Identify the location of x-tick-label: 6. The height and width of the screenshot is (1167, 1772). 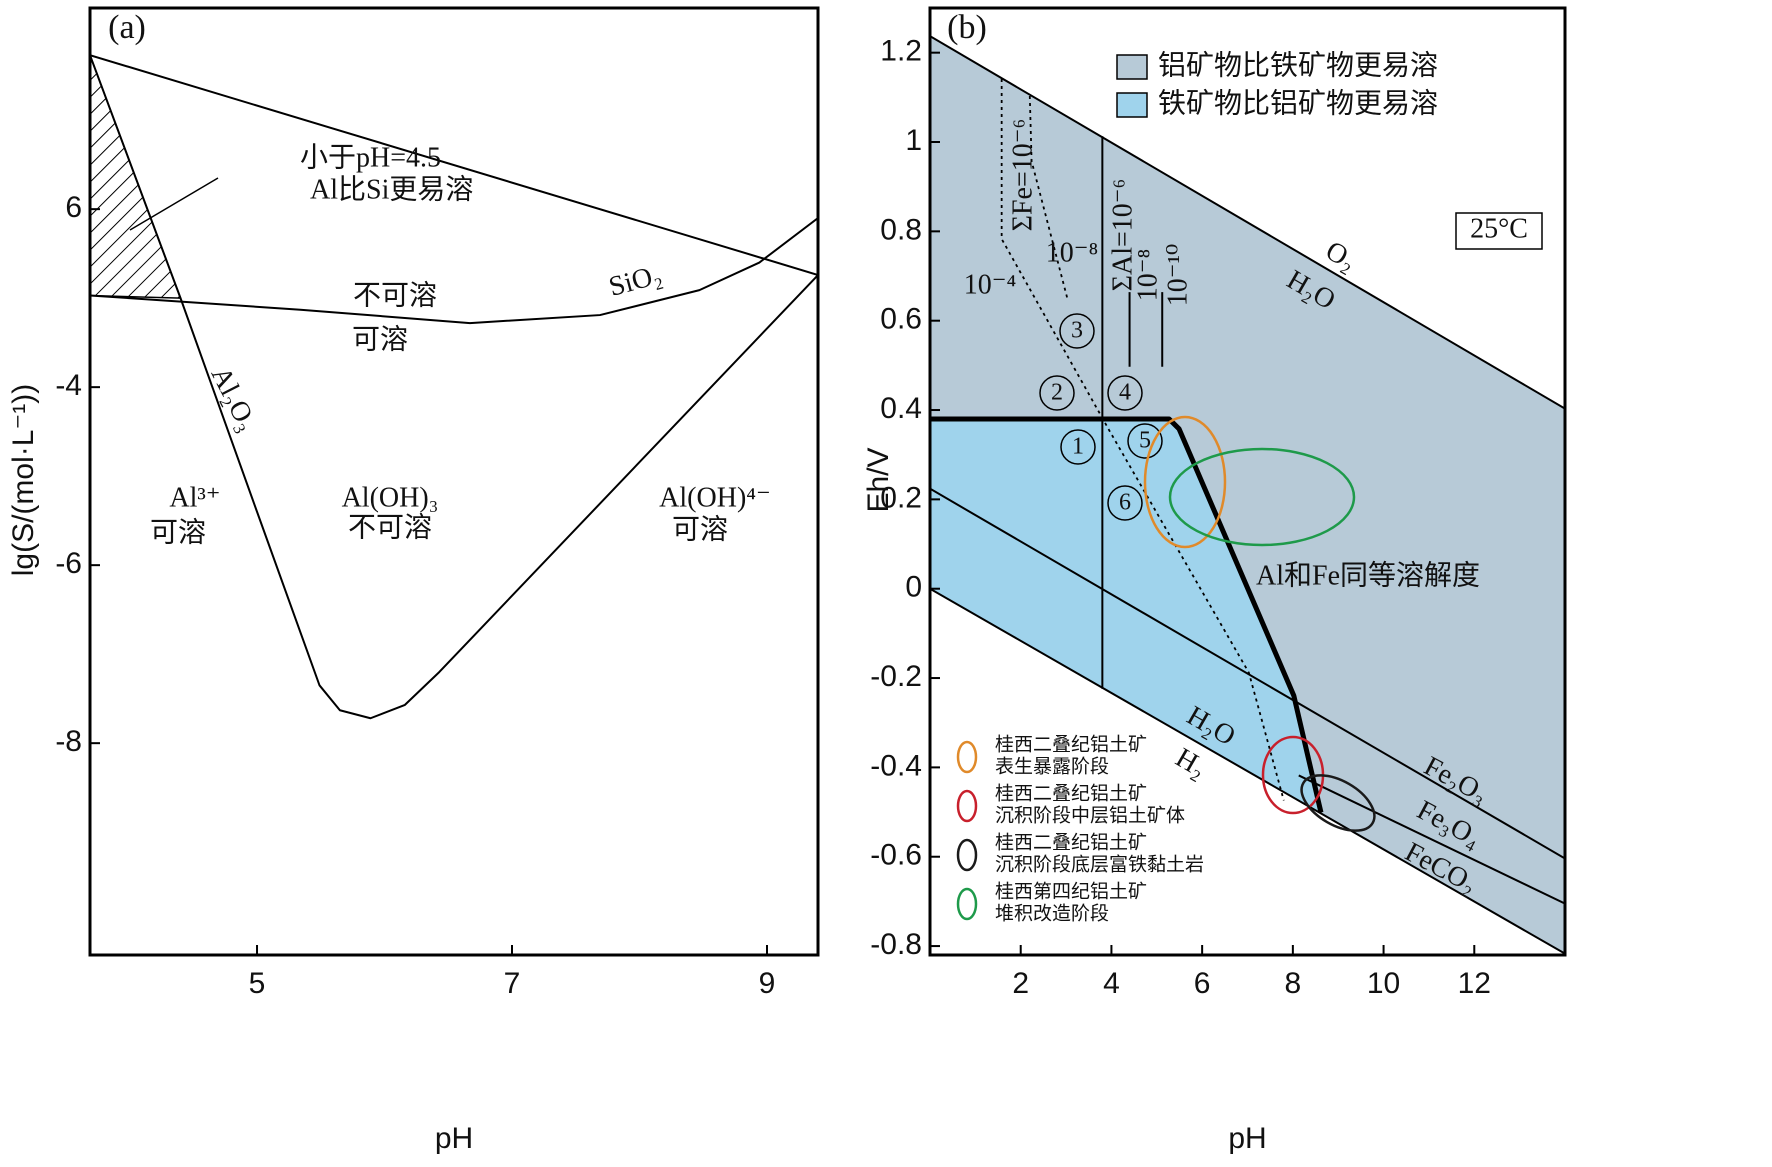
(1202, 983).